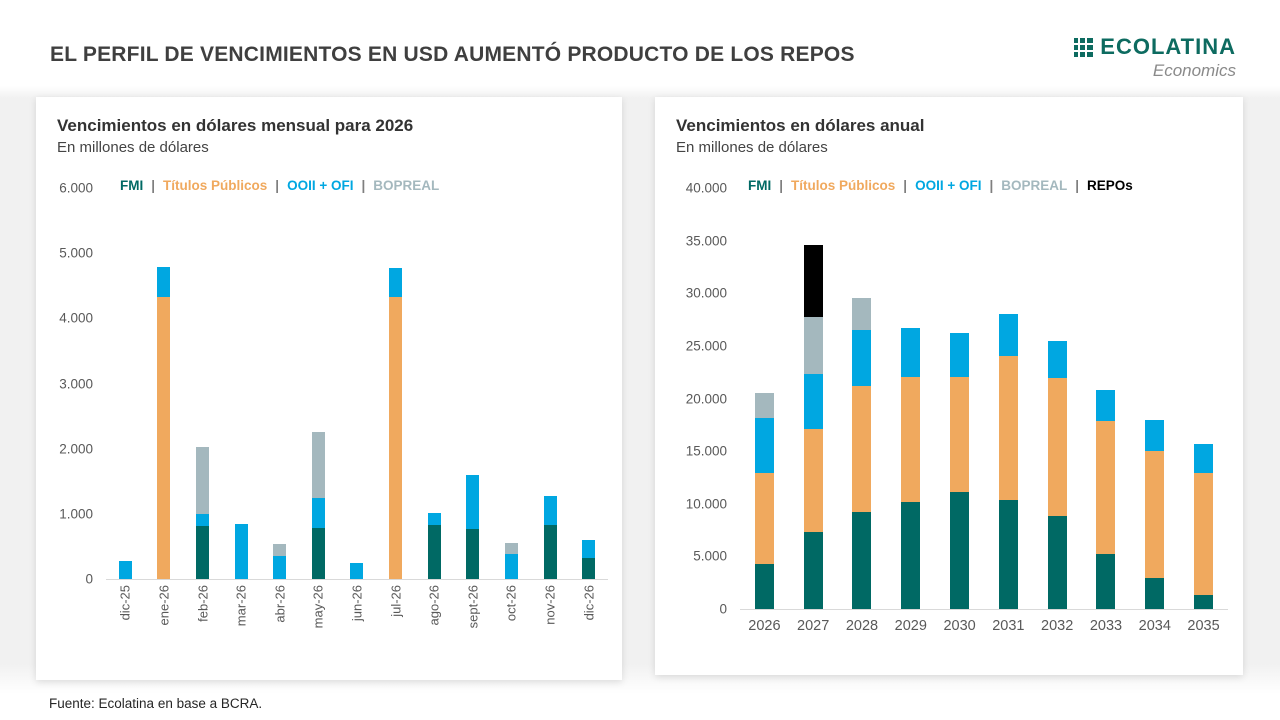  What do you see at coordinates (752, 147) in the screenshot?
I see `chart-subtitle: En millones de dólares` at bounding box center [752, 147].